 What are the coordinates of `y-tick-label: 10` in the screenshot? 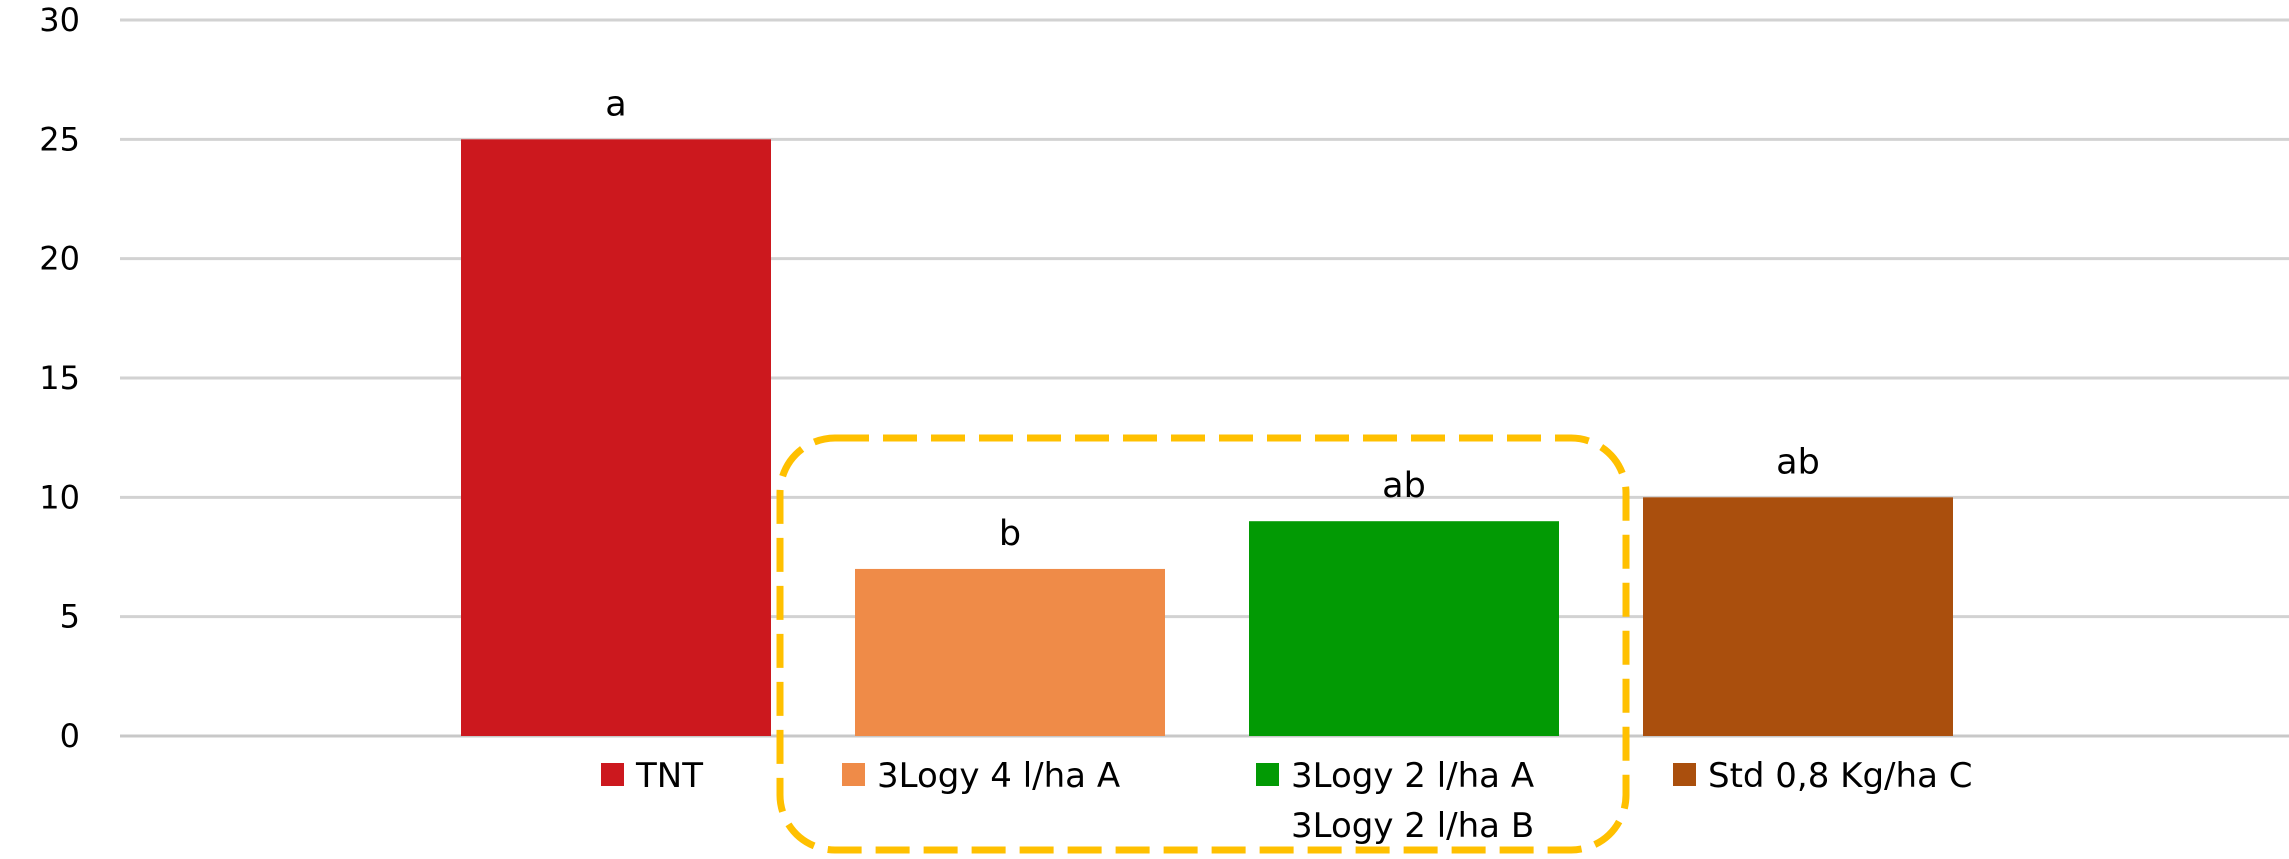 It's located at (59, 497).